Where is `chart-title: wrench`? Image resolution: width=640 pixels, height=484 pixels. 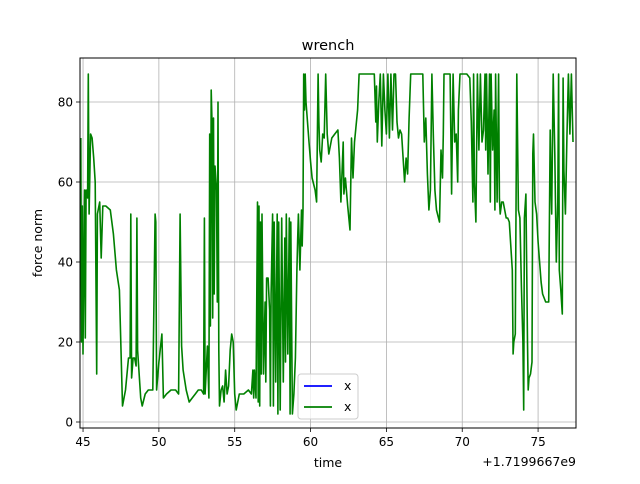
chart-title: wrench is located at coordinates (328, 46).